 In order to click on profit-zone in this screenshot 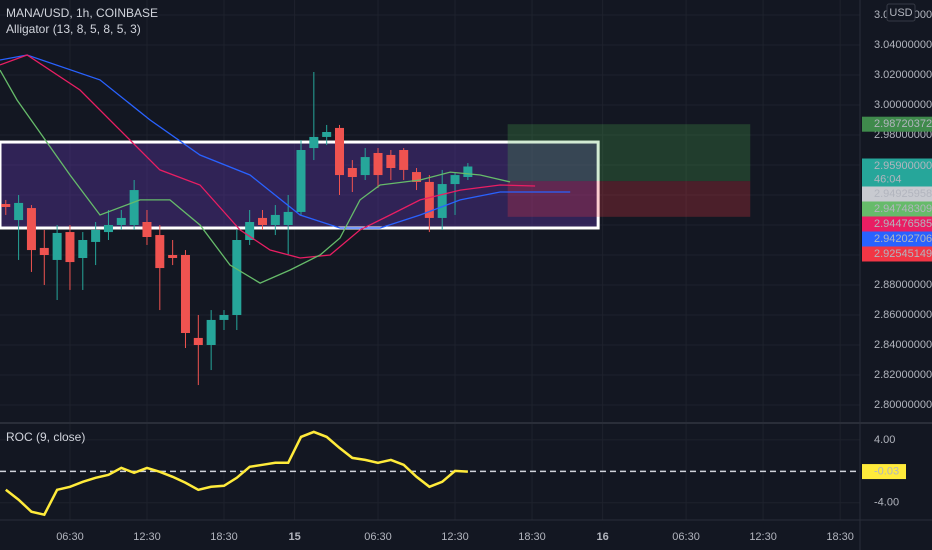, I will do `click(629, 153)`.